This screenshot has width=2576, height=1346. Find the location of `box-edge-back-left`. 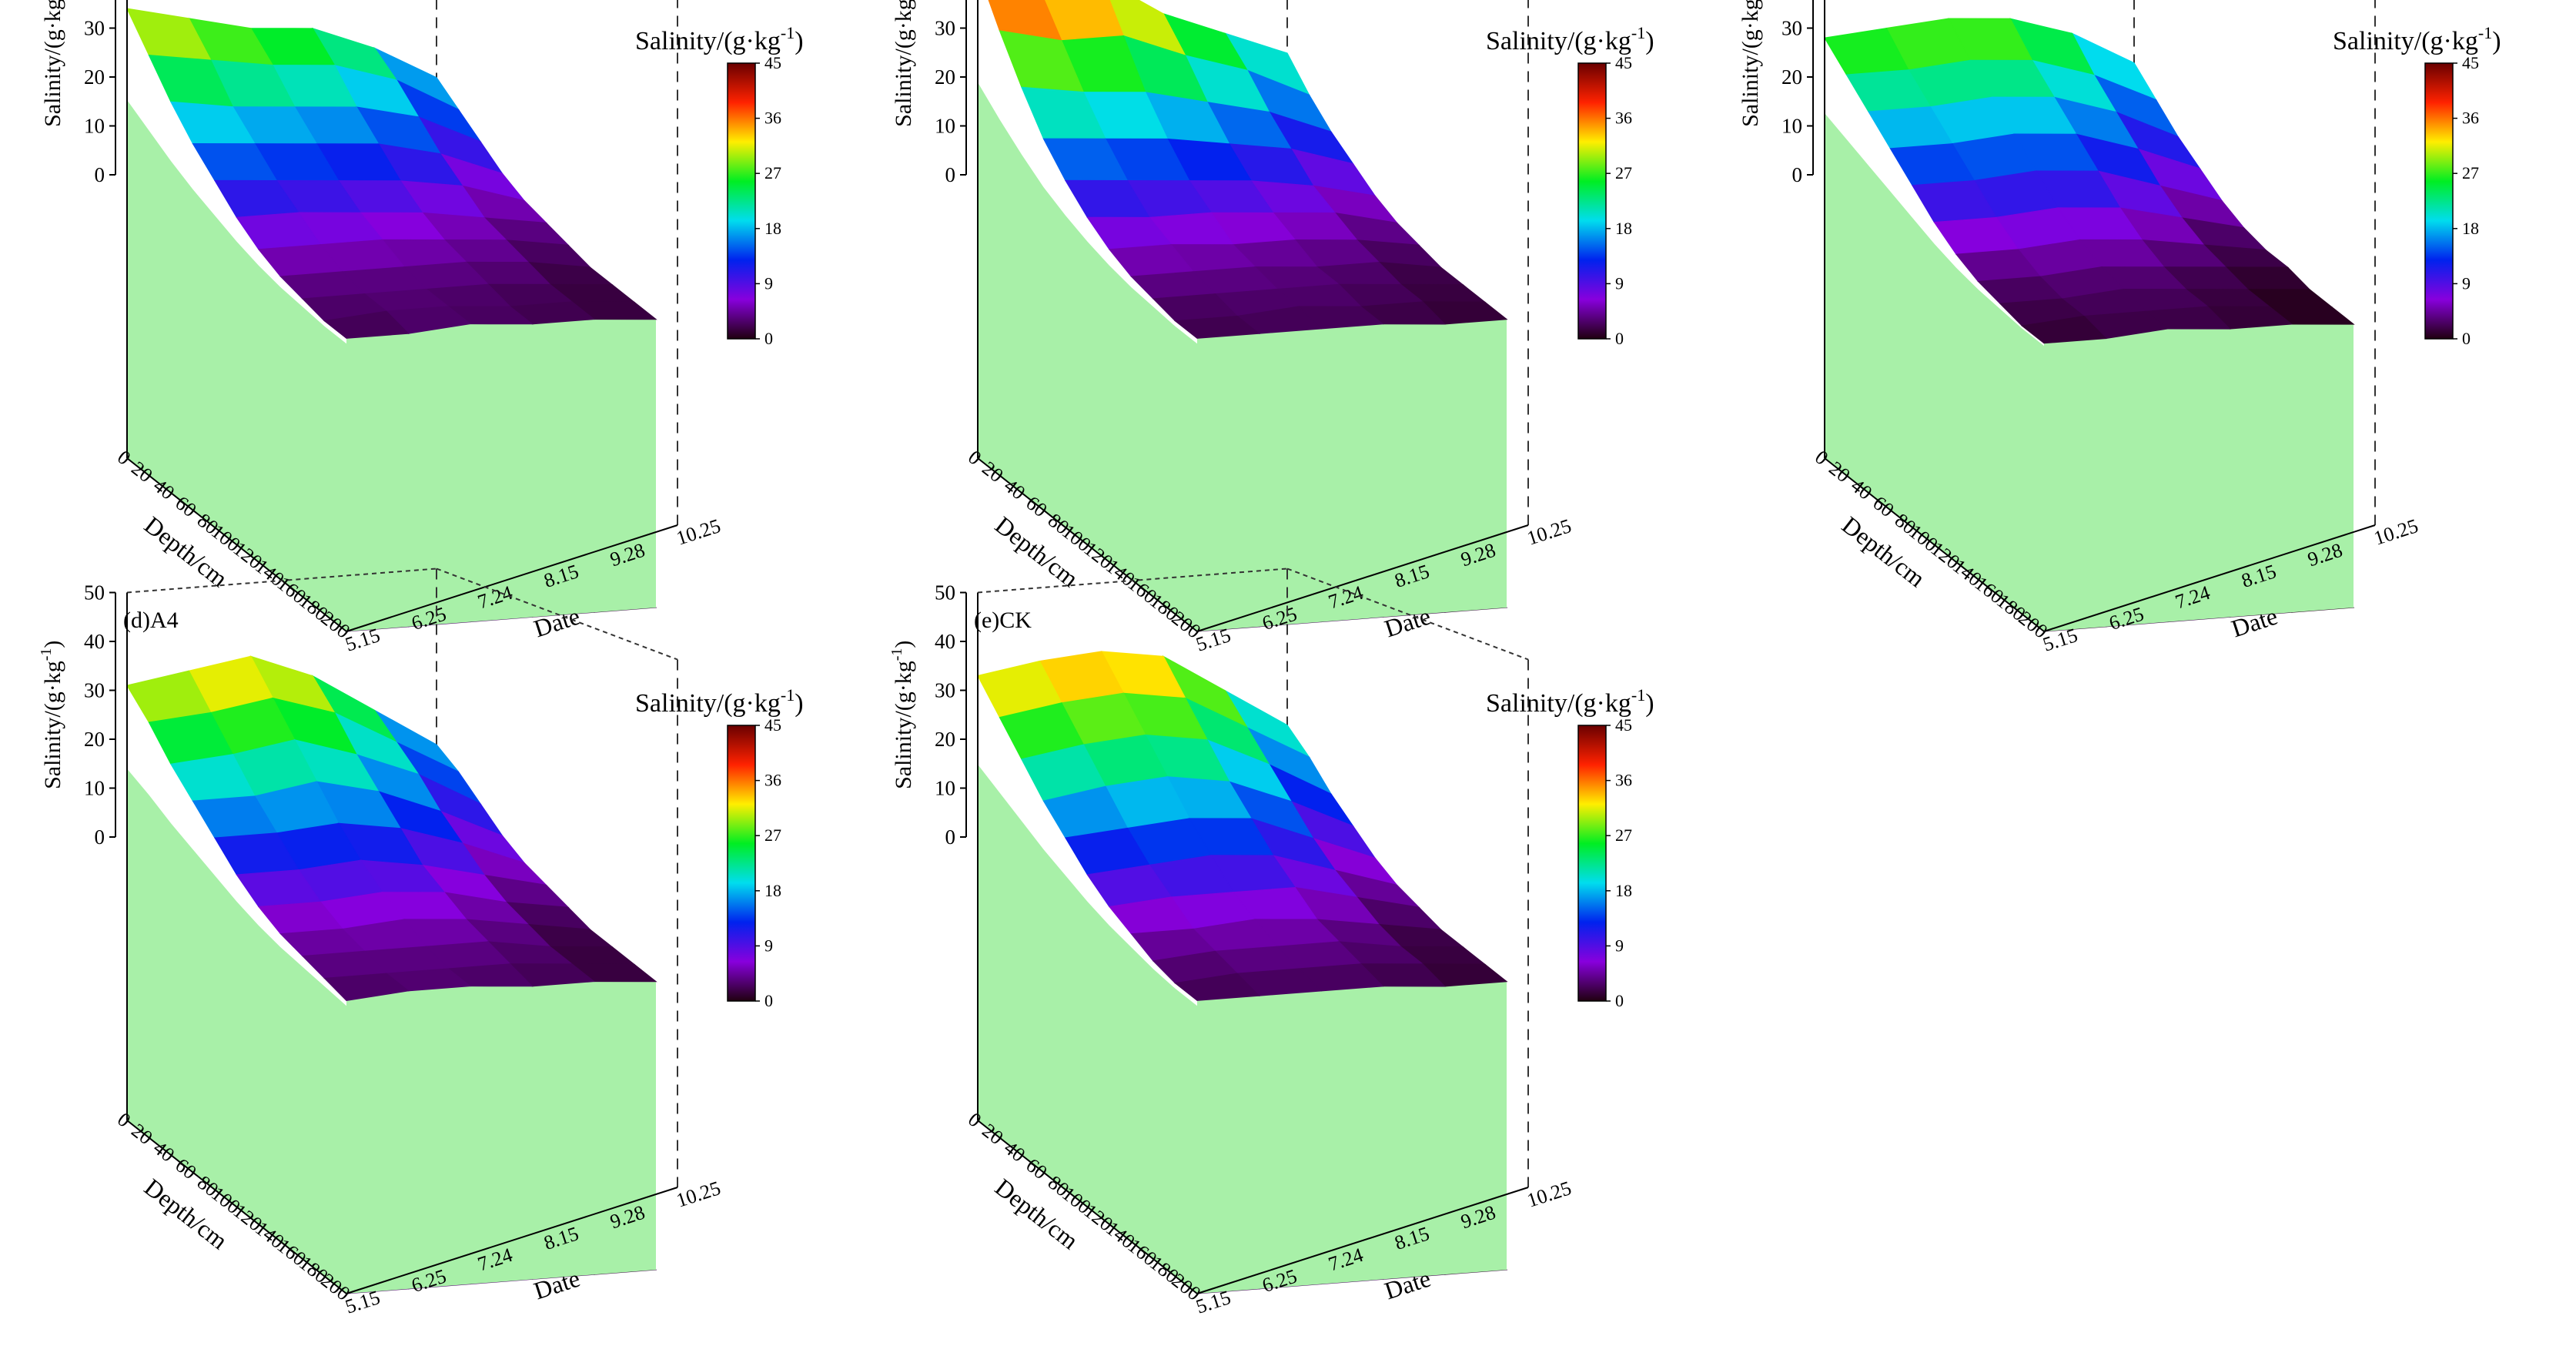

box-edge-back-left is located at coordinates (281, 581).